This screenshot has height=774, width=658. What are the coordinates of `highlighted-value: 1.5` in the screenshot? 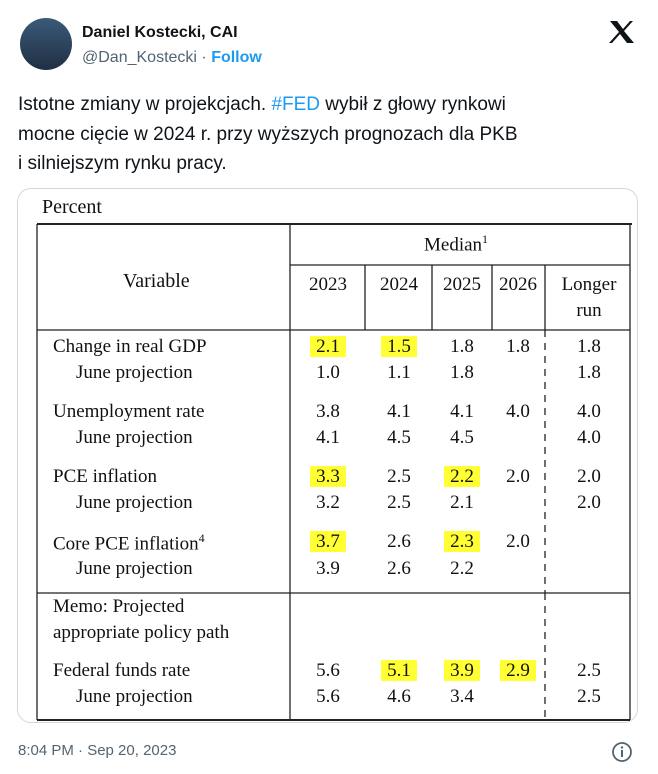 It's located at (399, 346).